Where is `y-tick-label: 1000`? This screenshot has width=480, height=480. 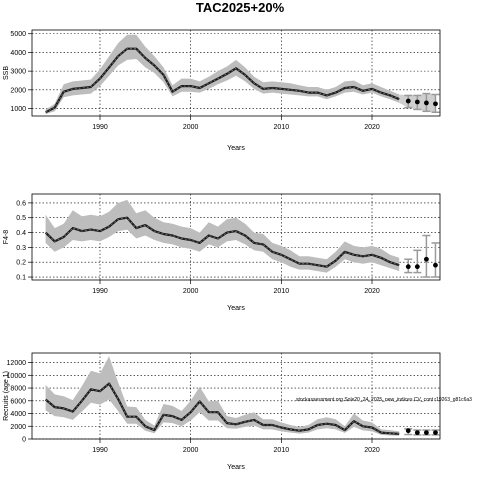 y-tick-label: 1000 is located at coordinates (18, 109).